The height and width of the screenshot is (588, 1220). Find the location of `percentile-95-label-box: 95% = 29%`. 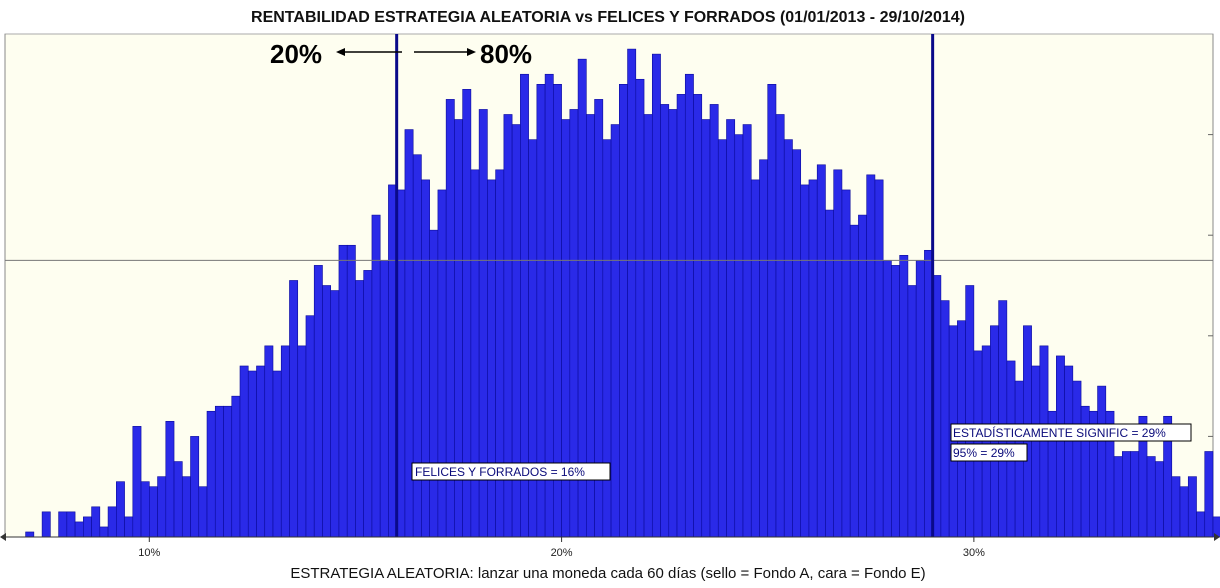

percentile-95-label-box: 95% = 29% is located at coordinates (989, 452).